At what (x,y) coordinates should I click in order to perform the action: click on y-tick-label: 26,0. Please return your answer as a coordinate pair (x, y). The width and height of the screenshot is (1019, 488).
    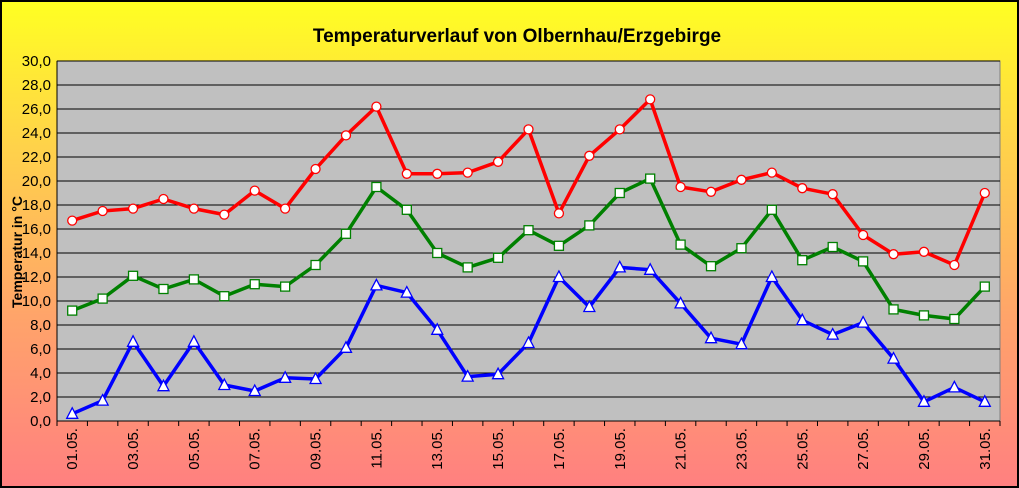
    Looking at the image, I should click on (36, 109).